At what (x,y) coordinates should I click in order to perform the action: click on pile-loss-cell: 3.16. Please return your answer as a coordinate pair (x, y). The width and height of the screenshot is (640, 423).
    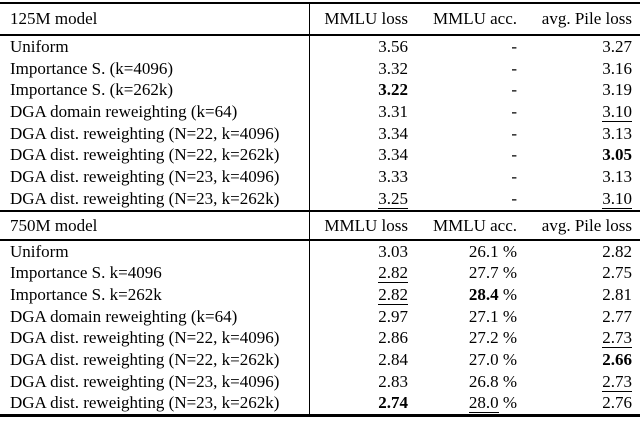
    Looking at the image, I should click on (579, 69).